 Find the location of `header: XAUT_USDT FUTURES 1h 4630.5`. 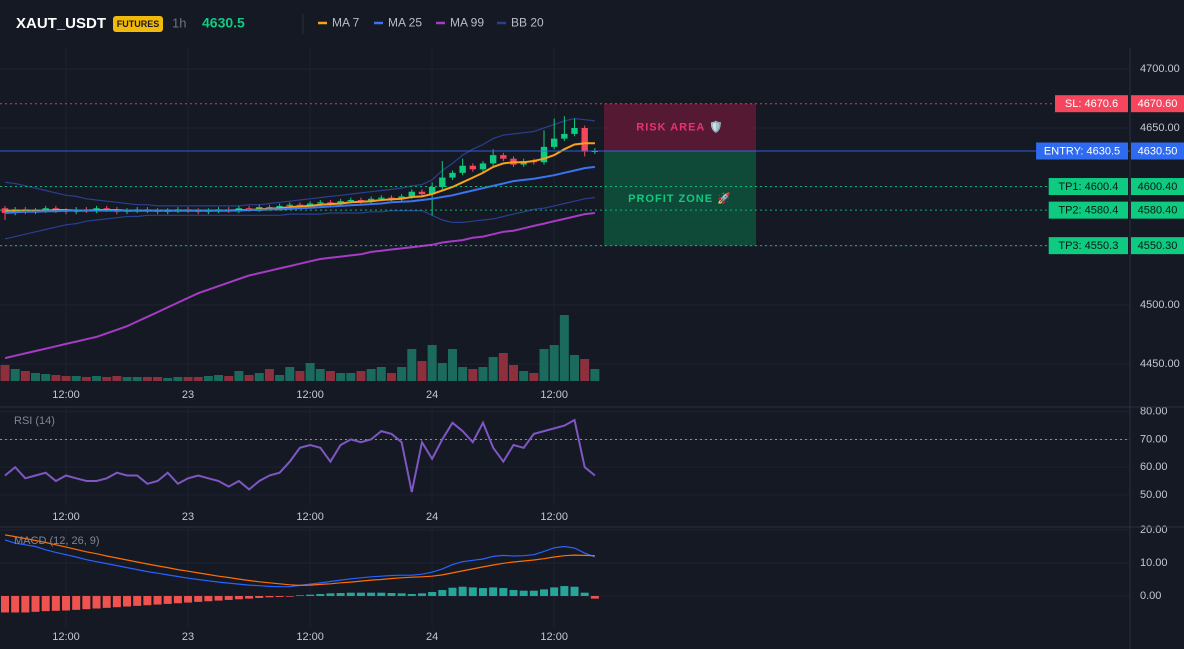

header: XAUT_USDT FUTURES 1h 4630.5 is located at coordinates (160, 24).